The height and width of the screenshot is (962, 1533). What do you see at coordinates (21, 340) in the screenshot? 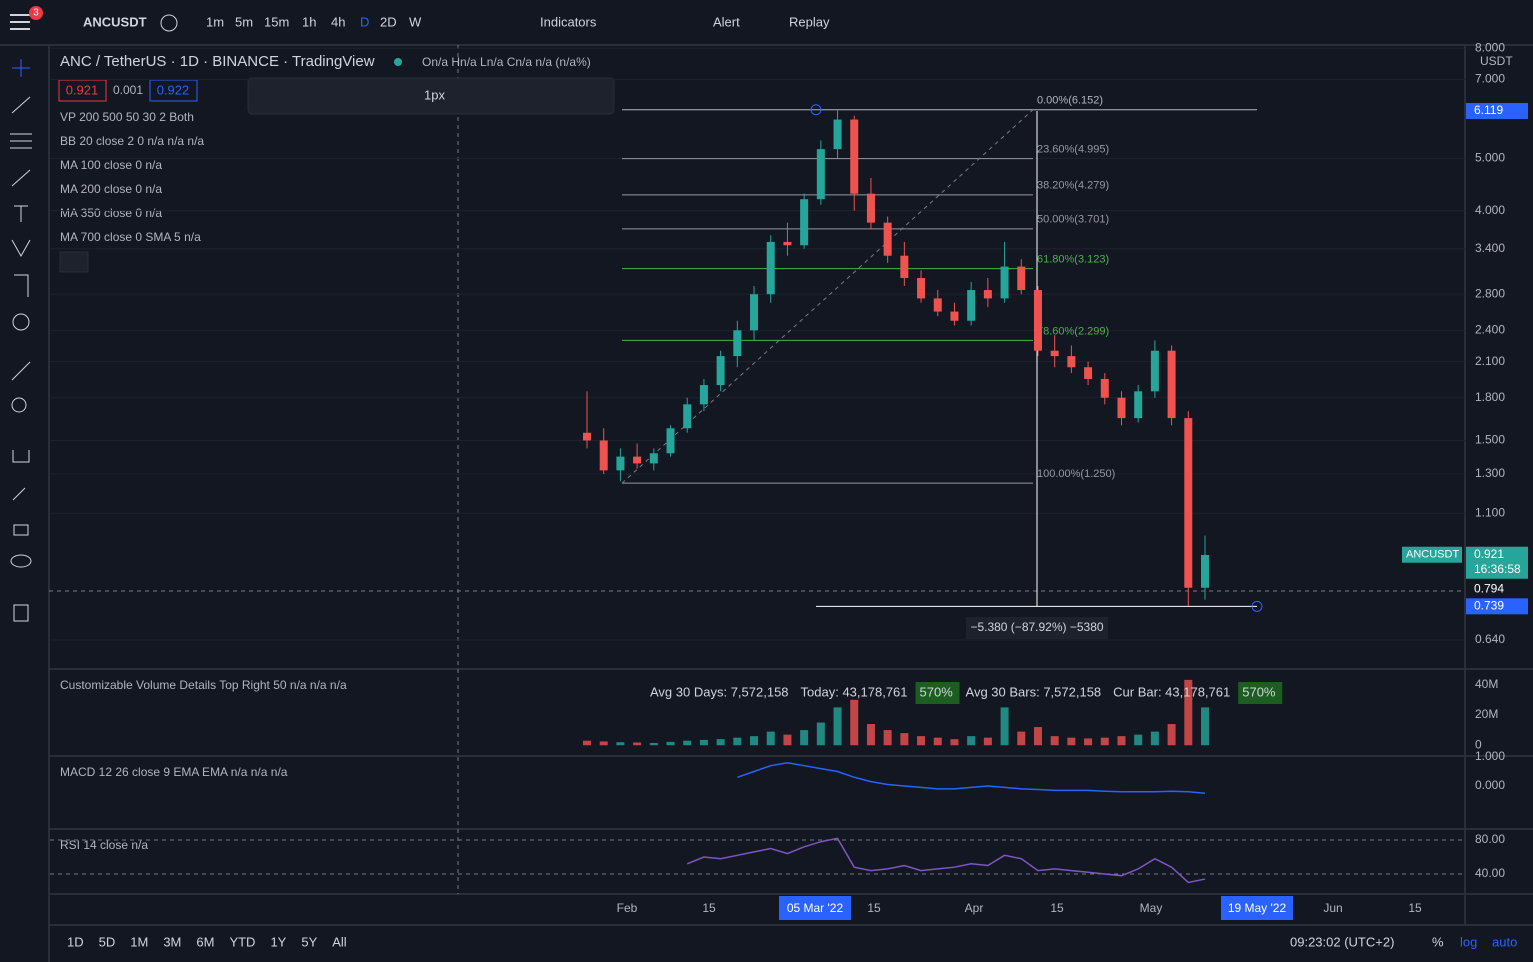
I see `drawing-tools` at bounding box center [21, 340].